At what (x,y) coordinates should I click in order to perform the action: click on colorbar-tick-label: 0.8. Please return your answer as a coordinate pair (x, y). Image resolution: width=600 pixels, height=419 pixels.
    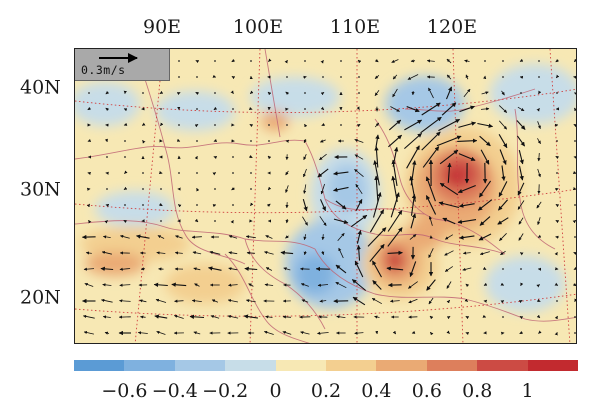
    Looking at the image, I should click on (477, 391).